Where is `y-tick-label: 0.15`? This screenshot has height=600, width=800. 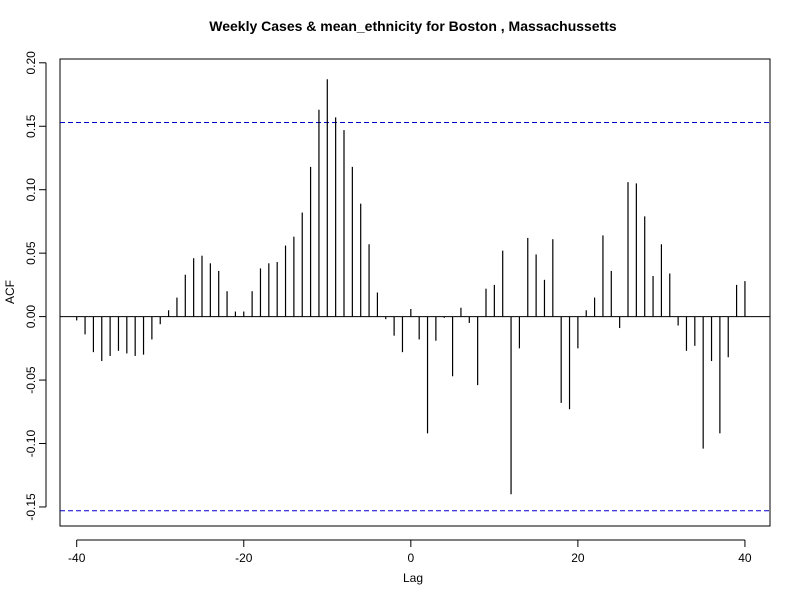 y-tick-label: 0.15 is located at coordinates (31, 126).